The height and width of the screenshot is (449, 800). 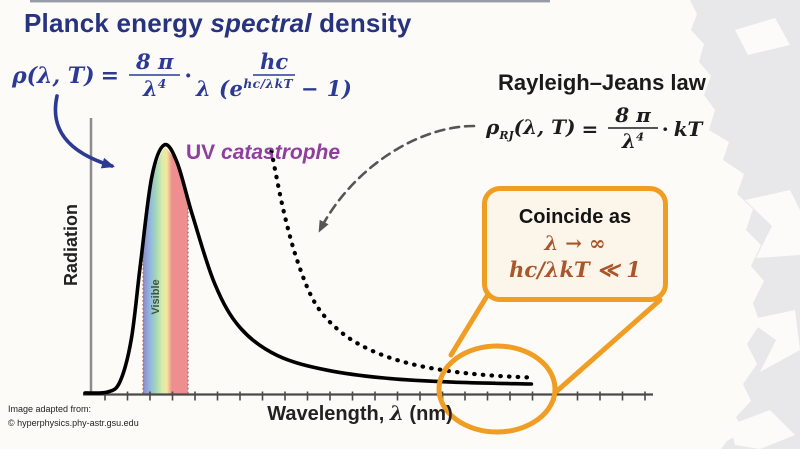 I want to click on attribution-line-1: Image adapted from:, so click(x=50, y=409).